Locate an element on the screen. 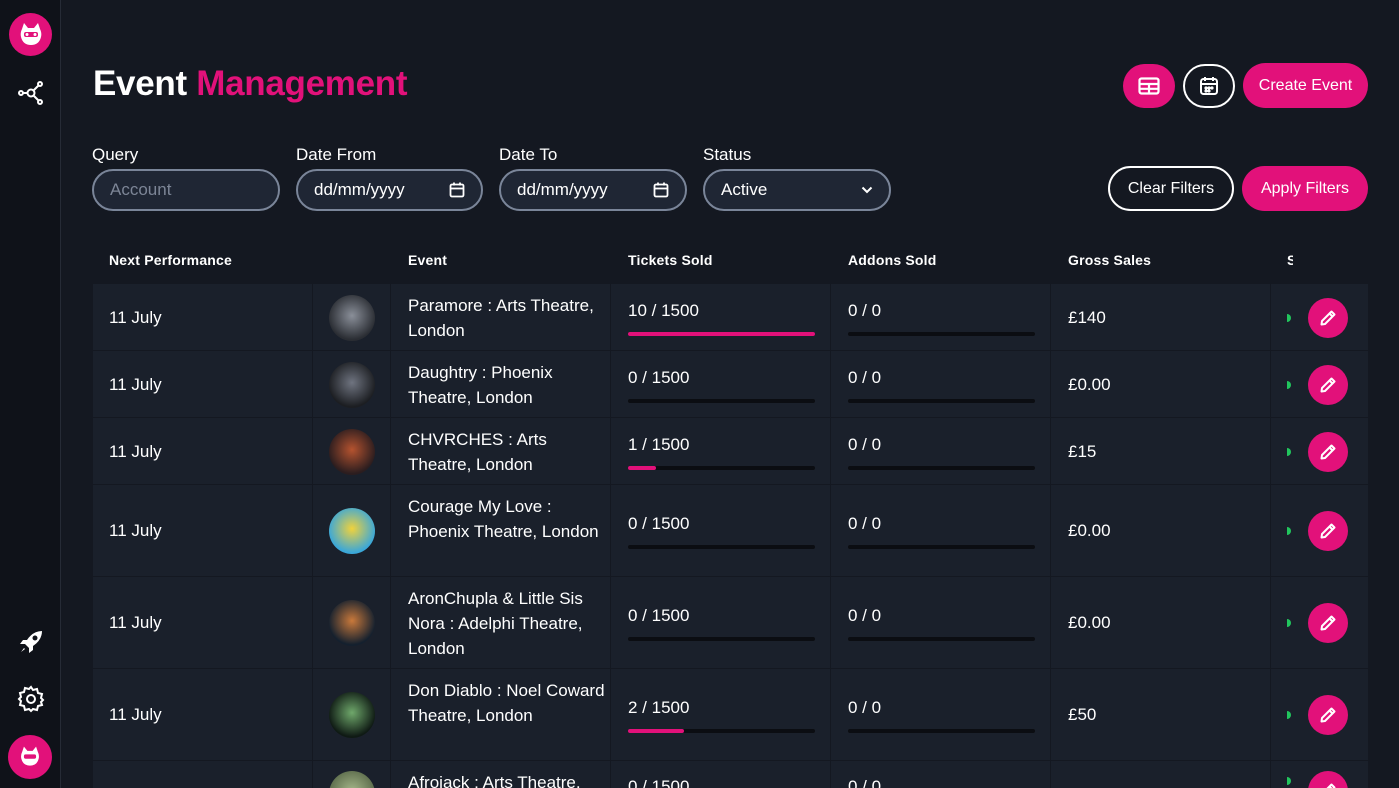 This screenshot has height=788, width=1399. tickets-sold: 1 / 1500 is located at coordinates (659, 444).